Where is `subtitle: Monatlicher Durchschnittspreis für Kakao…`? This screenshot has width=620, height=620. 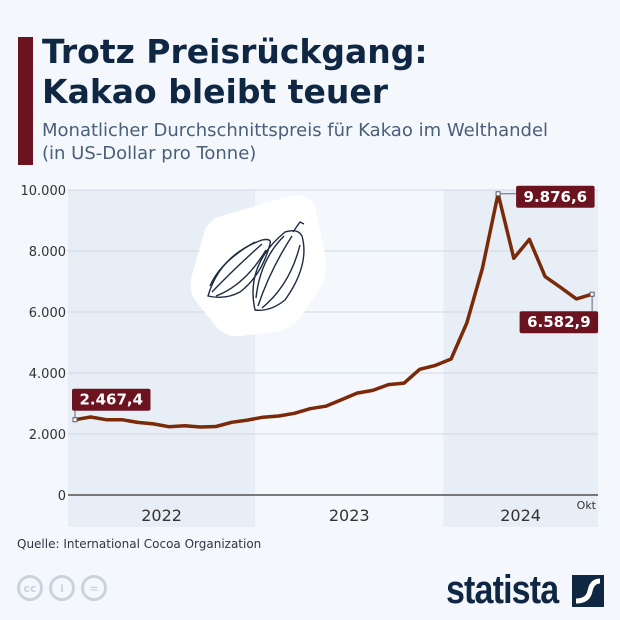 subtitle: Monatlicher Durchschnittspreis für Kakao… is located at coordinates (295, 142).